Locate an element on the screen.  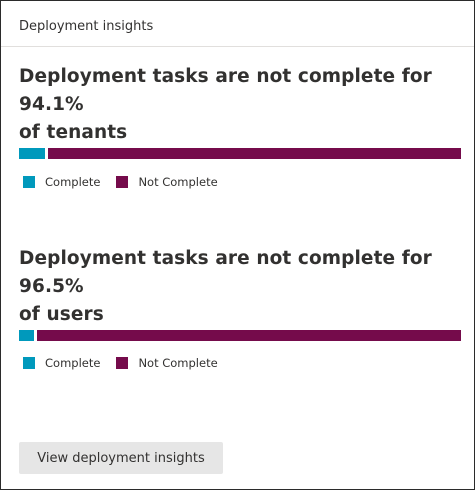
users-bar-complete is located at coordinates (26, 335).